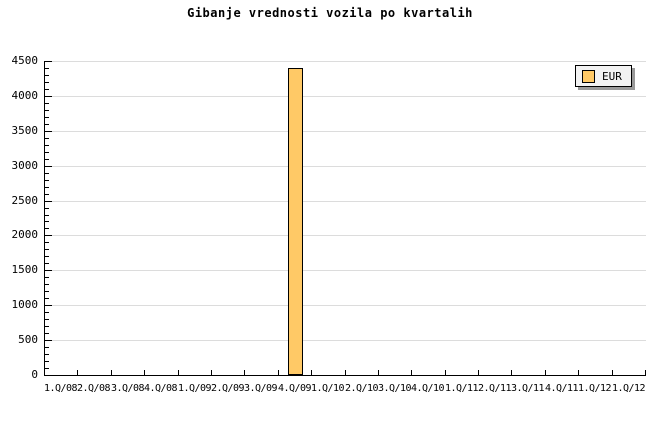  What do you see at coordinates (34, 374) in the screenshot?
I see `y-tick-label: 0` at bounding box center [34, 374].